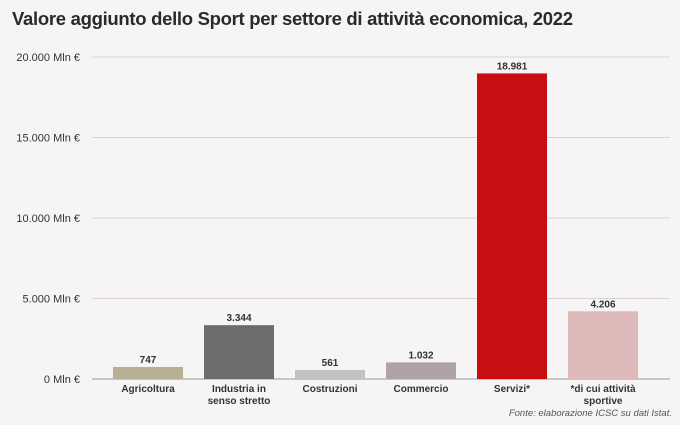  I want to click on y-tick-label: 0 Mln €, so click(62, 380).